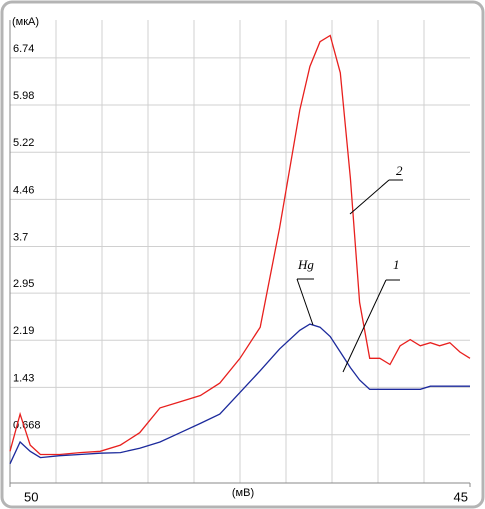  I want to click on y-axis-label: (мкА), so click(25, 22).